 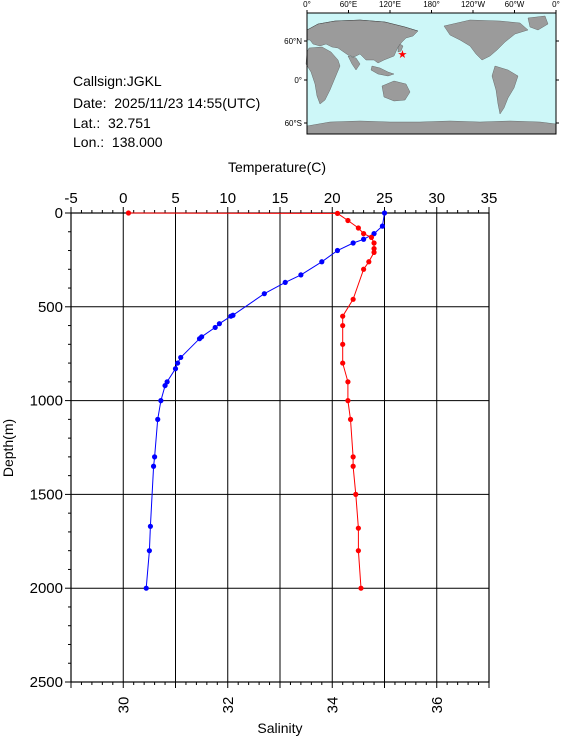 What do you see at coordinates (46, 494) in the screenshot?
I see `depth-tick-label: 1500` at bounding box center [46, 494].